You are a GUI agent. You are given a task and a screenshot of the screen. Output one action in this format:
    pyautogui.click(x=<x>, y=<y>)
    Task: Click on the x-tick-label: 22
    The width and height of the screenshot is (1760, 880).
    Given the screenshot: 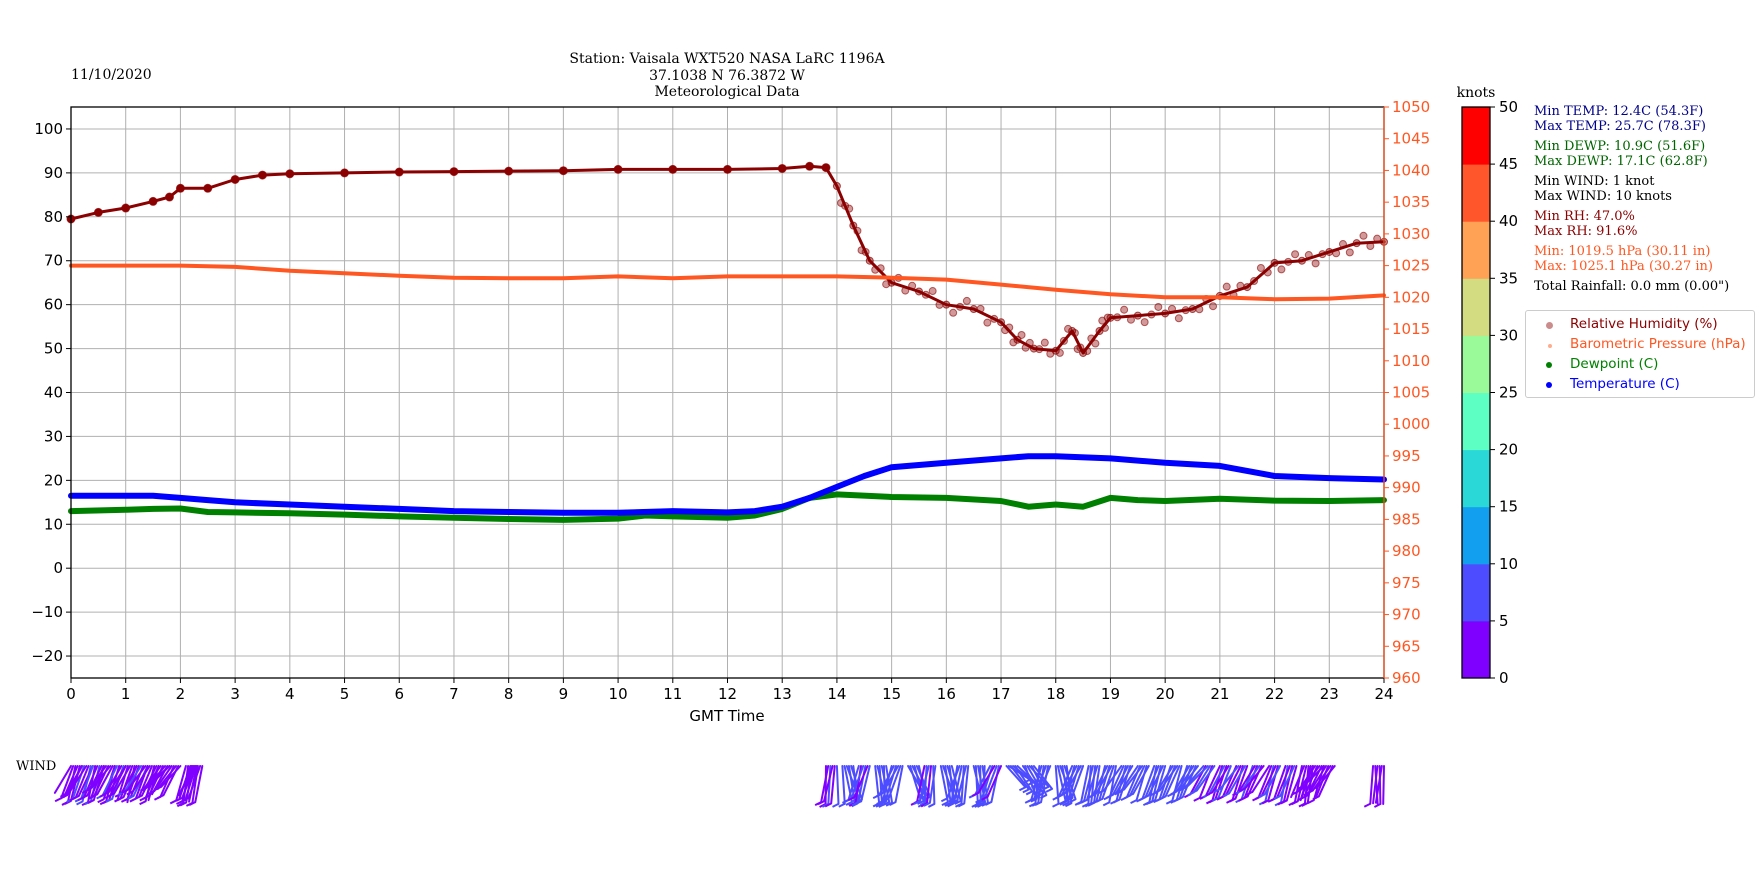 What is the action you would take?
    pyautogui.click(x=1274, y=694)
    